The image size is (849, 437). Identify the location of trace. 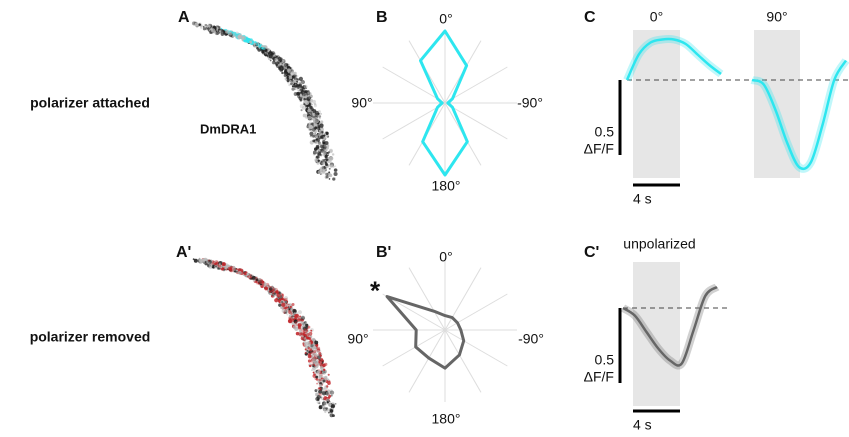
(670, 326).